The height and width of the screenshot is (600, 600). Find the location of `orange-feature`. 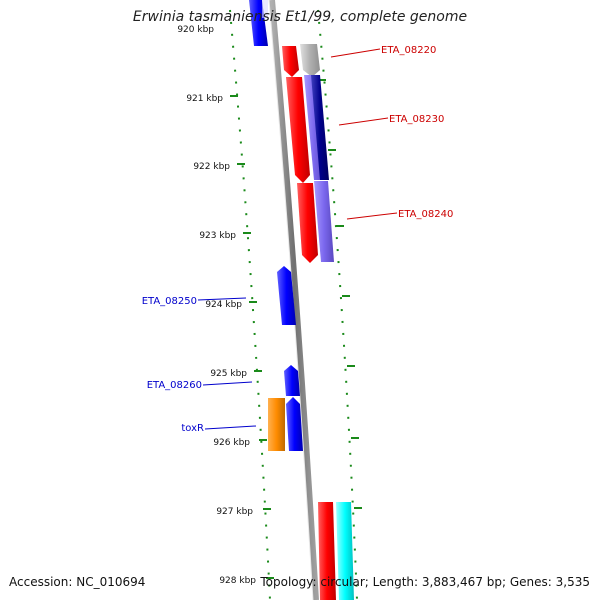

orange-feature is located at coordinates (276, 424).